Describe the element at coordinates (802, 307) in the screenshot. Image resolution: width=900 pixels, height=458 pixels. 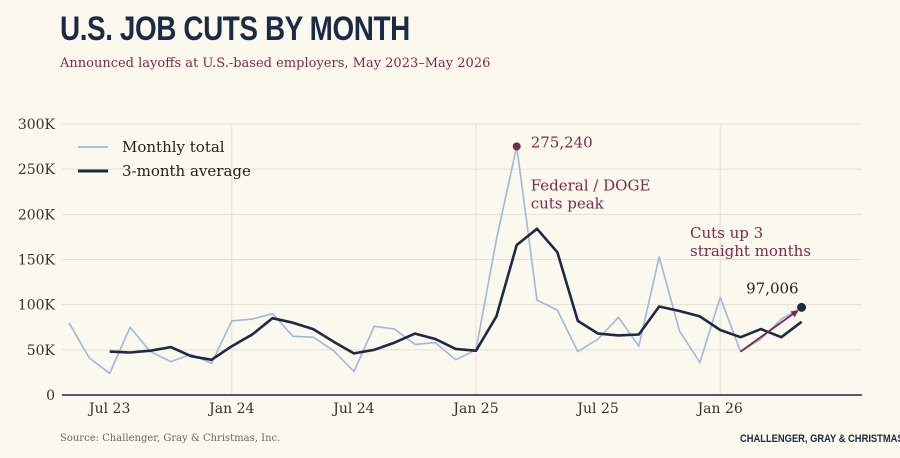
I see `last-value-marker` at that location.